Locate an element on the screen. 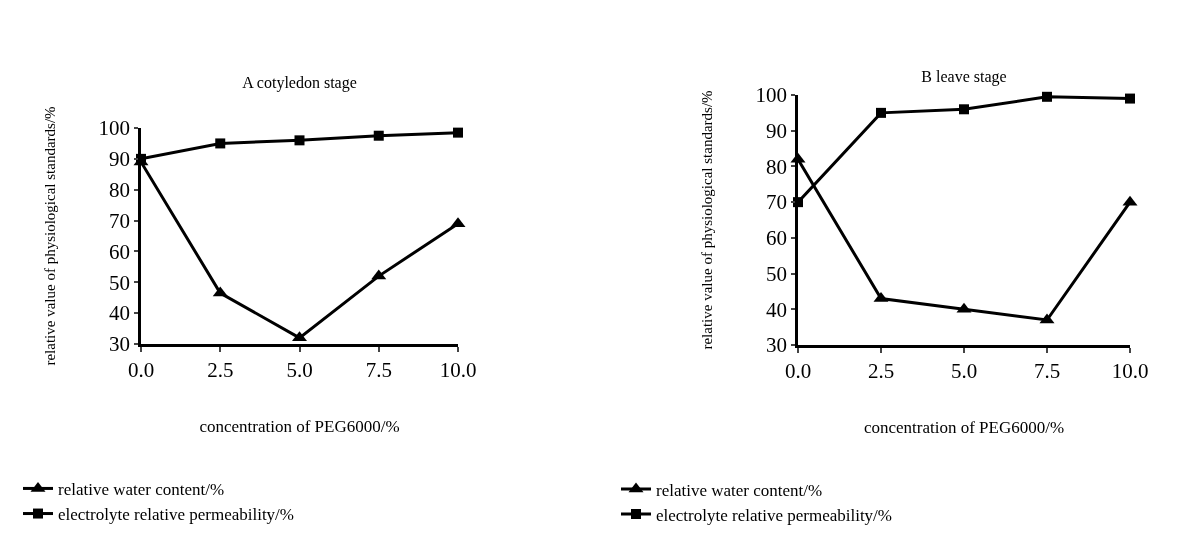 This screenshot has width=1196, height=544. chart-title: B leave stage is located at coordinates (964, 76).